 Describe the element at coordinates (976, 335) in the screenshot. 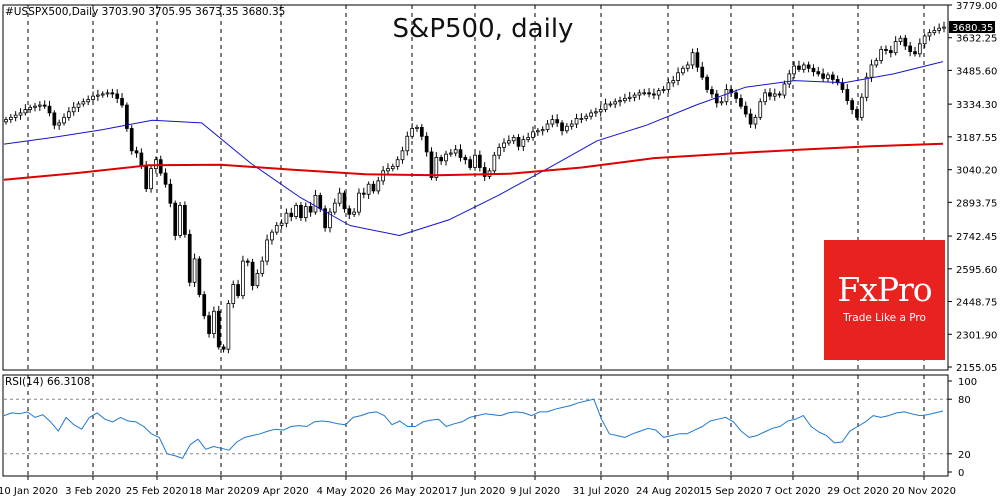

I see `y-tick-label: 2301.90` at that location.